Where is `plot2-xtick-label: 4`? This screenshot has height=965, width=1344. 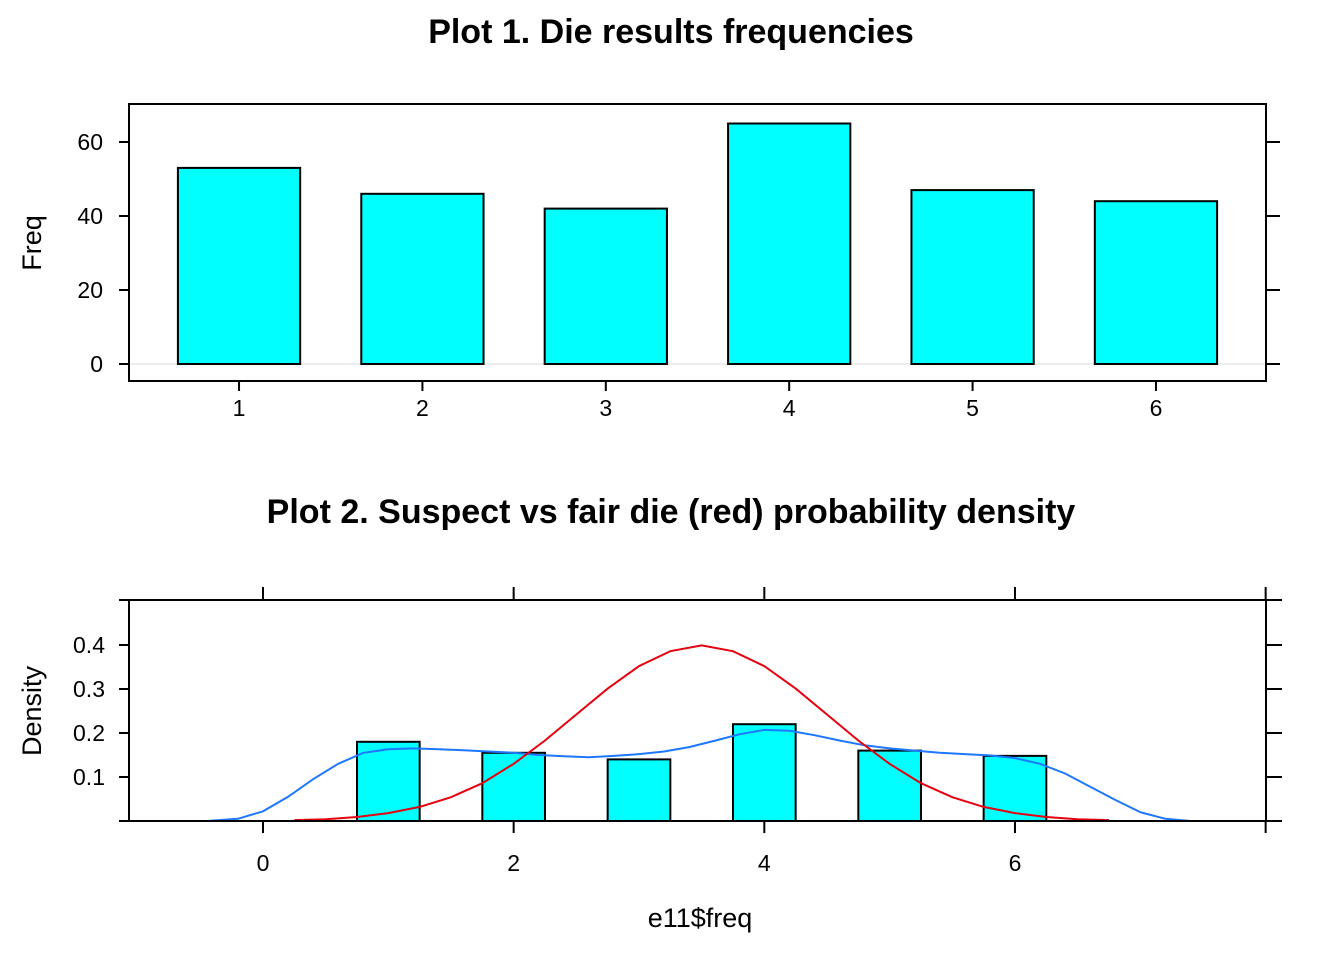
plot2-xtick-label: 4 is located at coordinates (764, 863).